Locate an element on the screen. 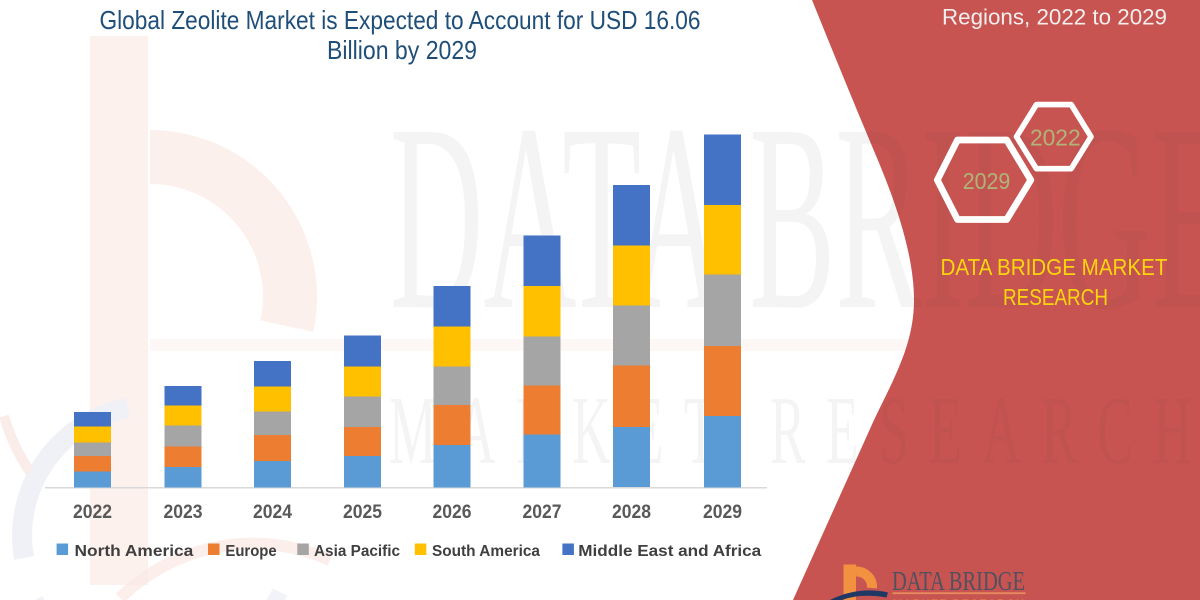  svg-text: 2025 is located at coordinates (362, 512).